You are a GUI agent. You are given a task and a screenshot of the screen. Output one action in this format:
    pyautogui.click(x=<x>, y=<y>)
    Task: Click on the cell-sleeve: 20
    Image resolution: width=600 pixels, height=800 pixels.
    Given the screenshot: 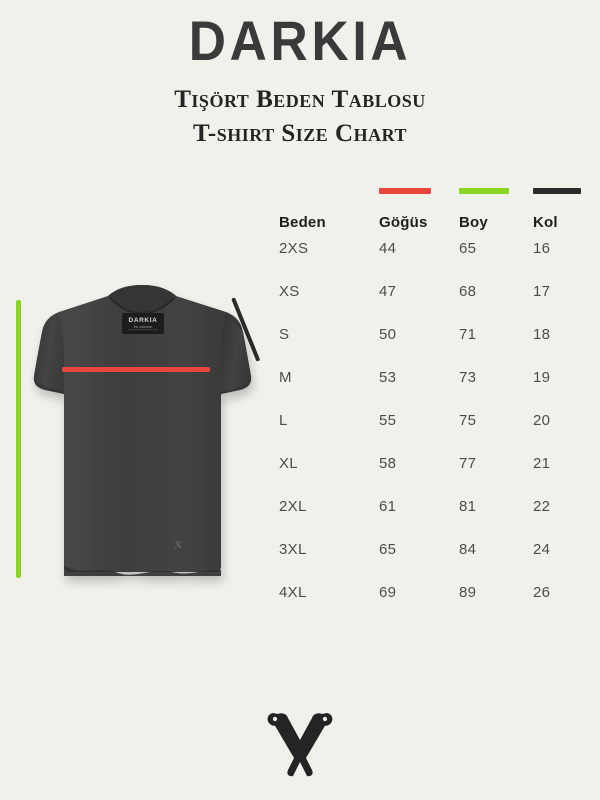 What is the action you would take?
    pyautogui.click(x=542, y=420)
    